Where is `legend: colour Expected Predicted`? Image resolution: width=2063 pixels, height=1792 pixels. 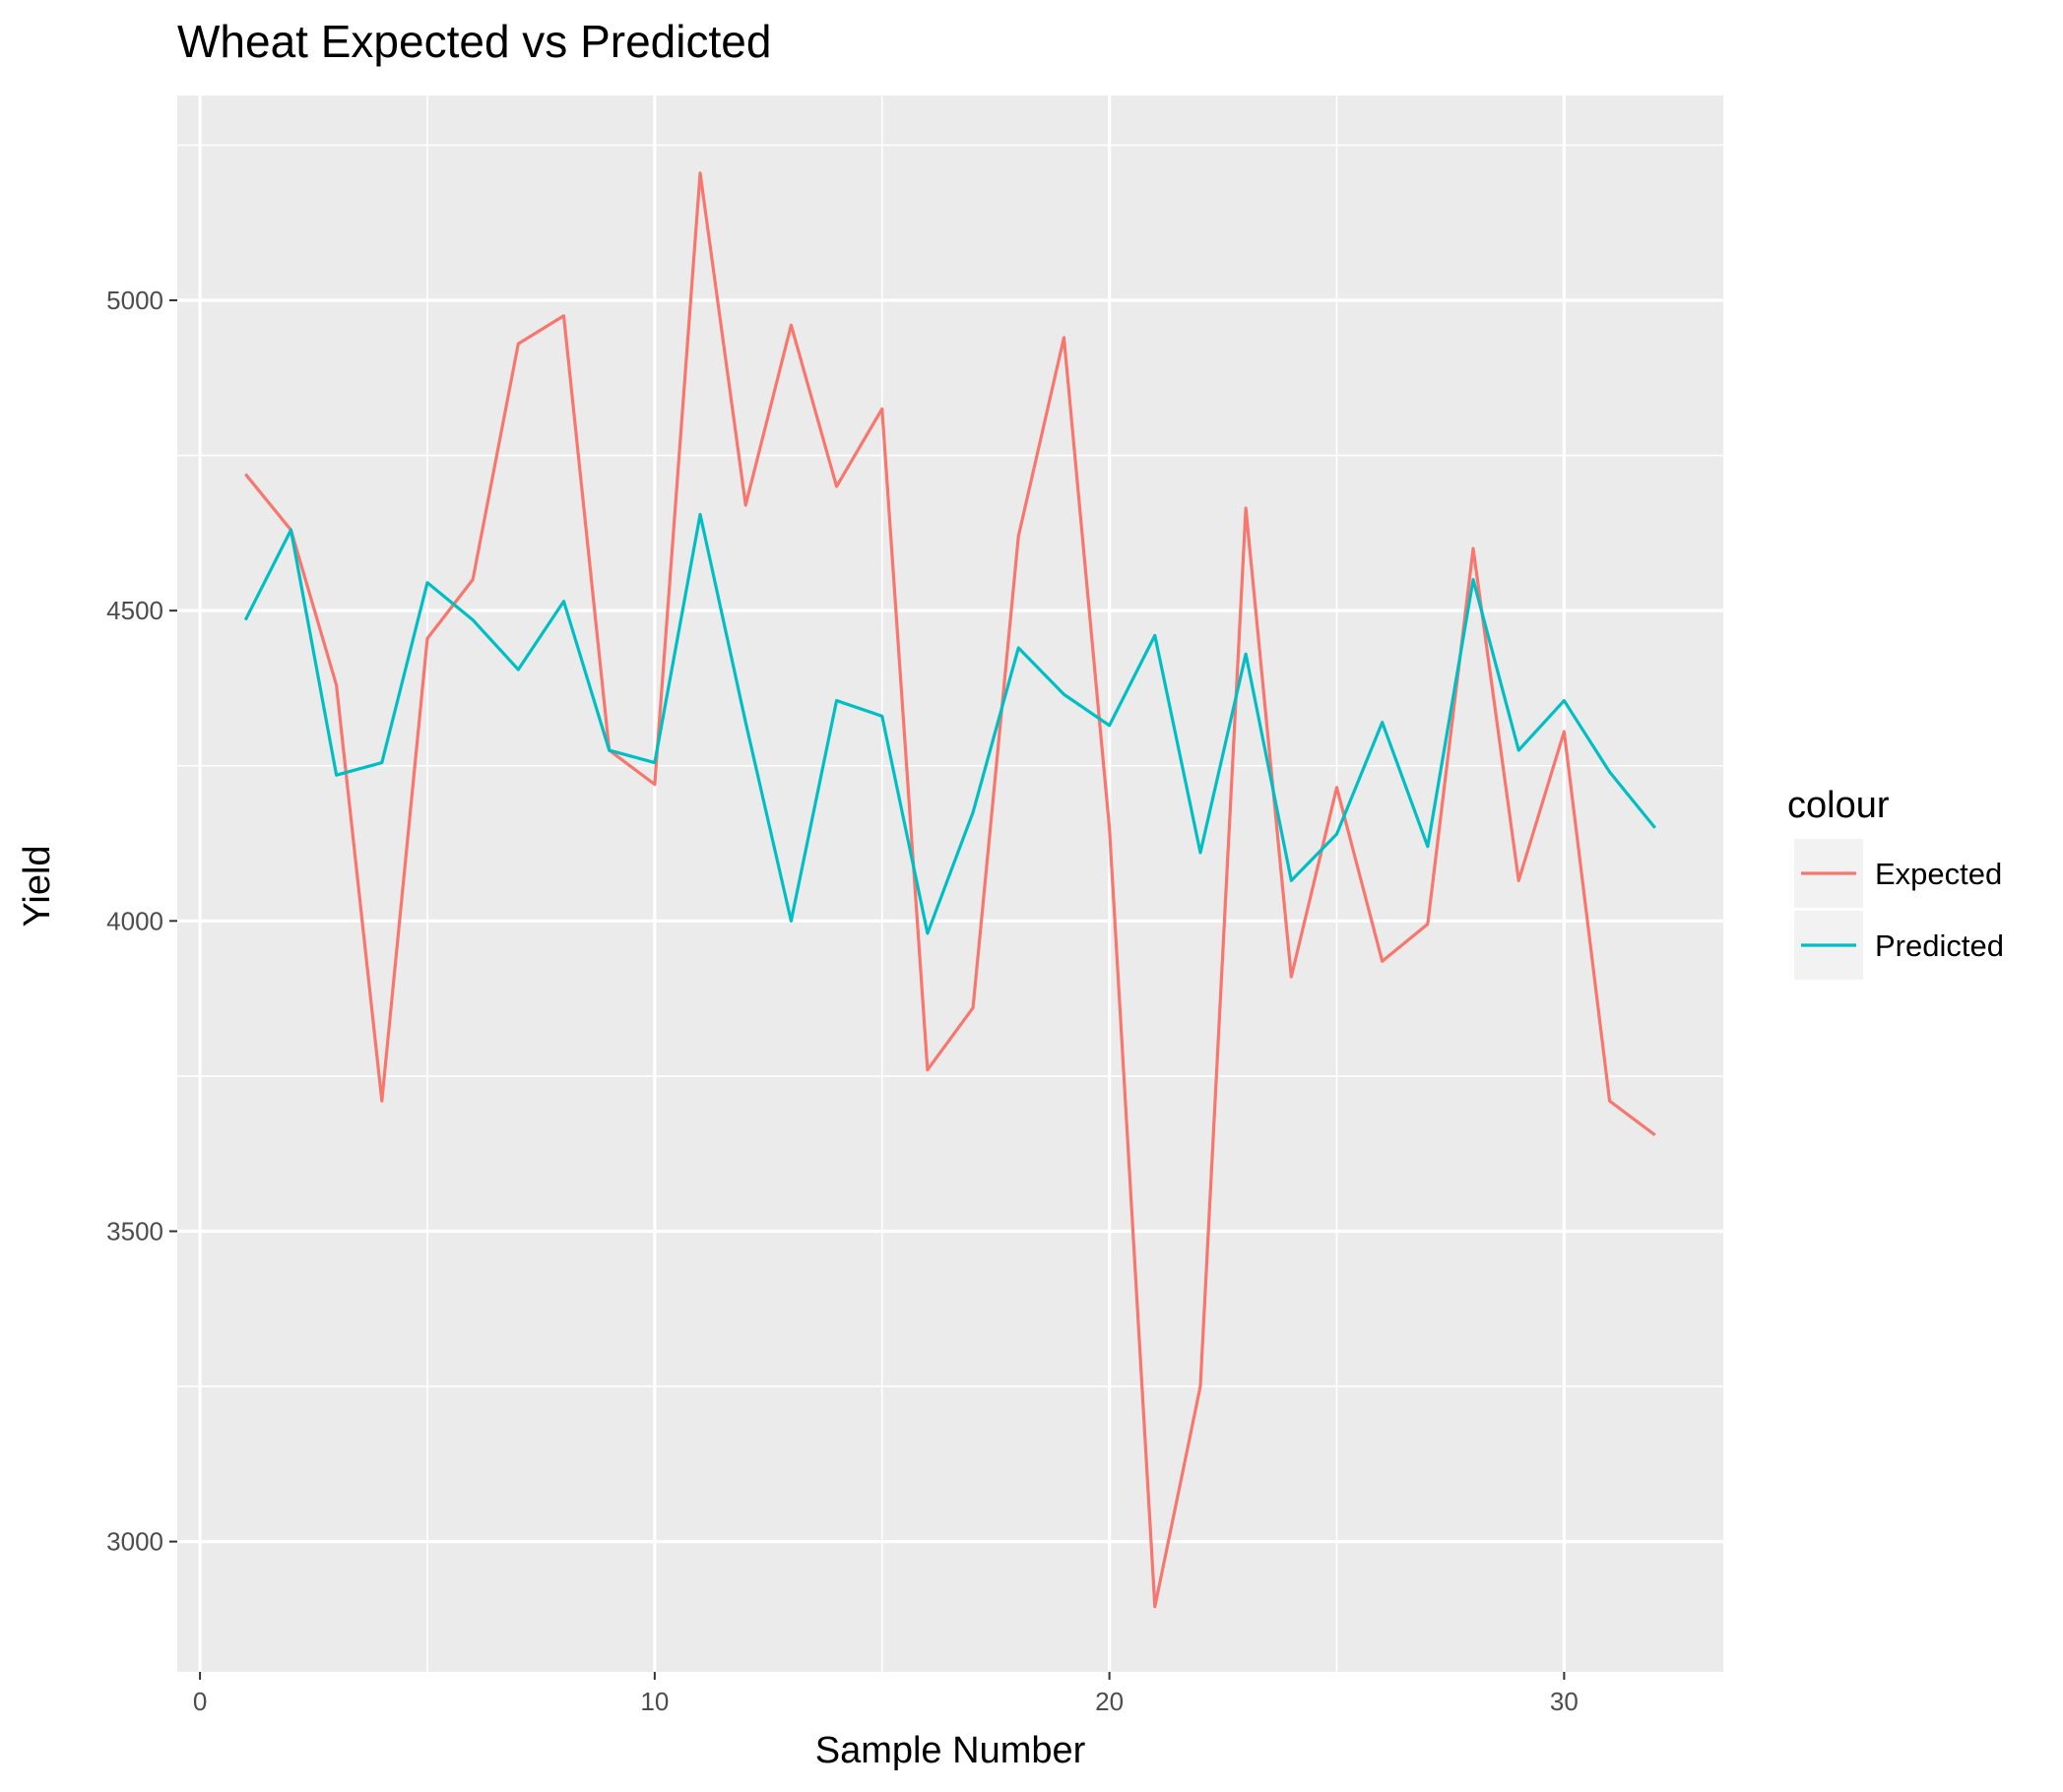
legend: colour Expected Predicted is located at coordinates (1895, 882).